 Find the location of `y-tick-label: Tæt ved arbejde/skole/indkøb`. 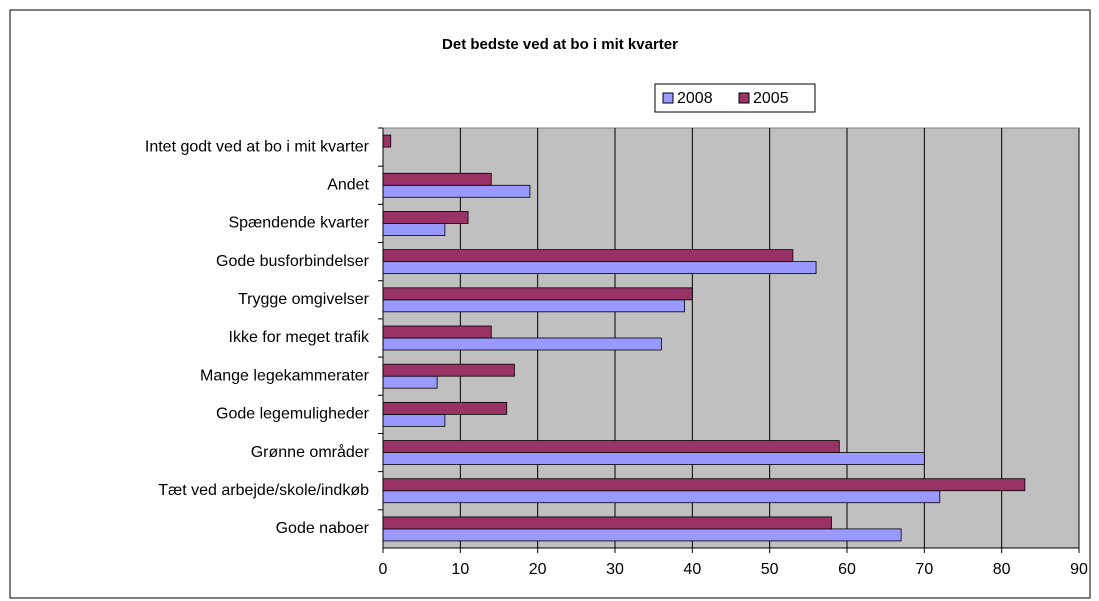

y-tick-label: Tæt ved arbejde/skole/indkøb is located at coordinates (263, 490).